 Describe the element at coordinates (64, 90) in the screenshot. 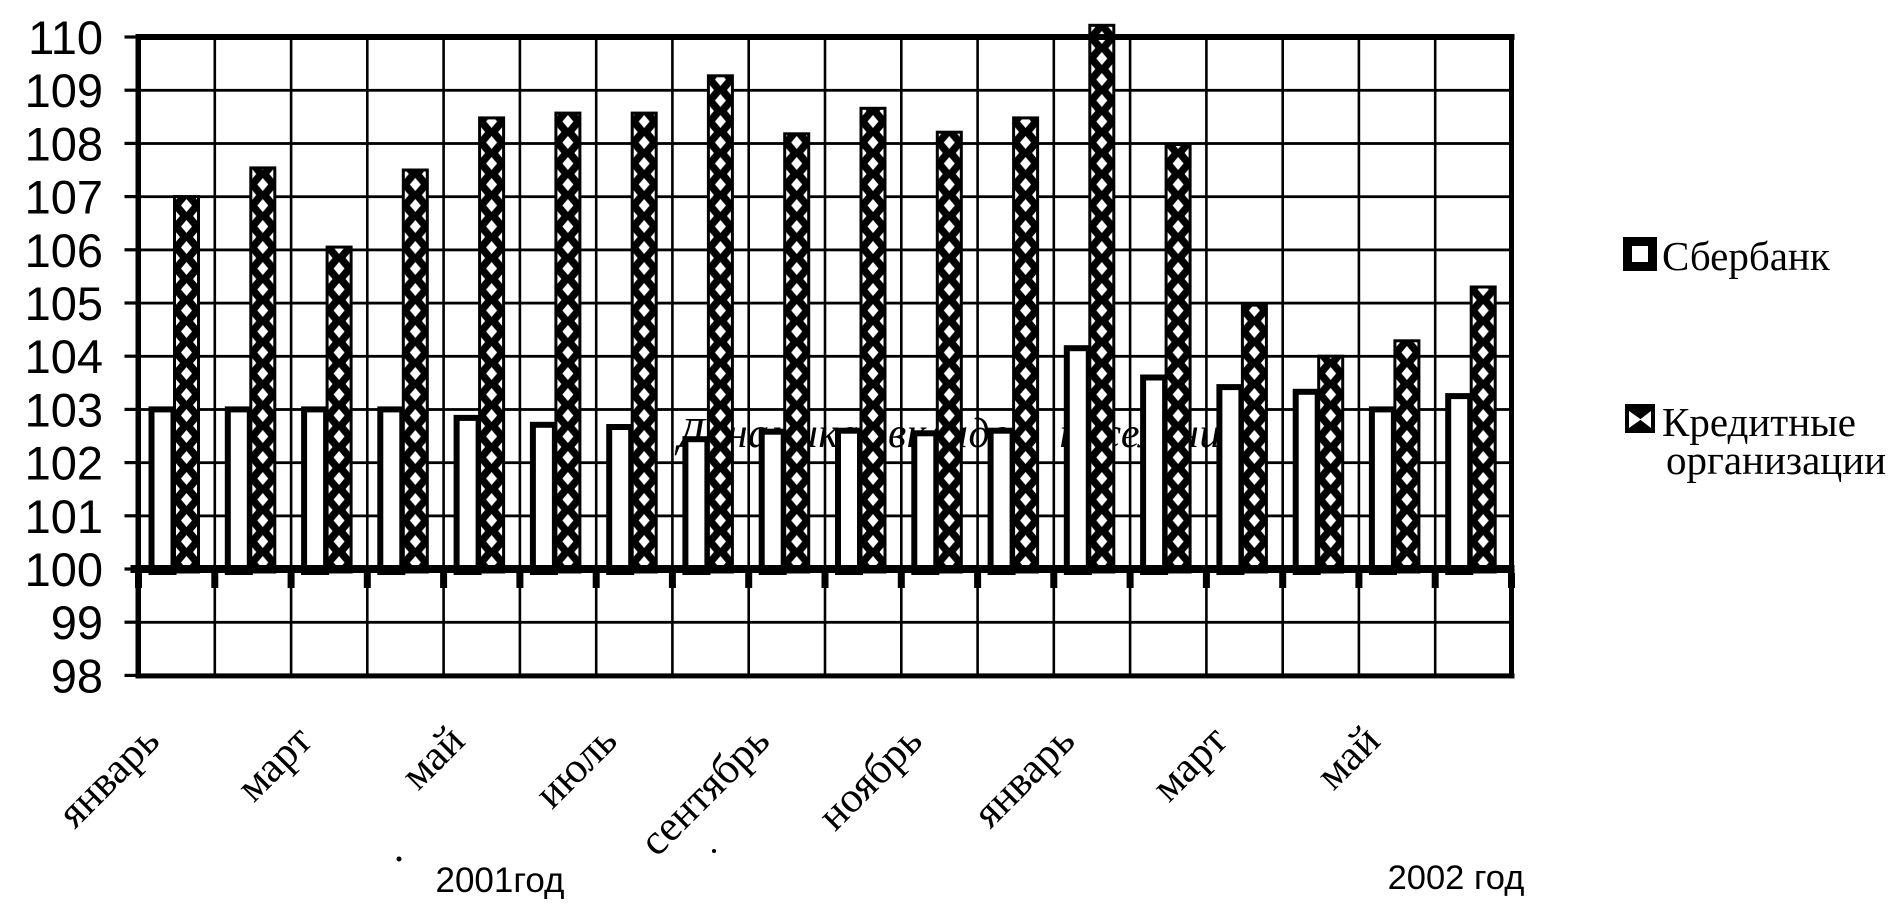

I see `svg-text: 109` at that location.